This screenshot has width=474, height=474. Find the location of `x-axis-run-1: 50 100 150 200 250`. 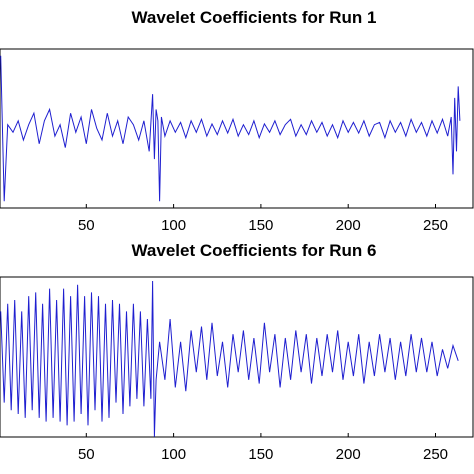

x-axis-run-1: 50 100 150 200 250 is located at coordinates (263, 219).